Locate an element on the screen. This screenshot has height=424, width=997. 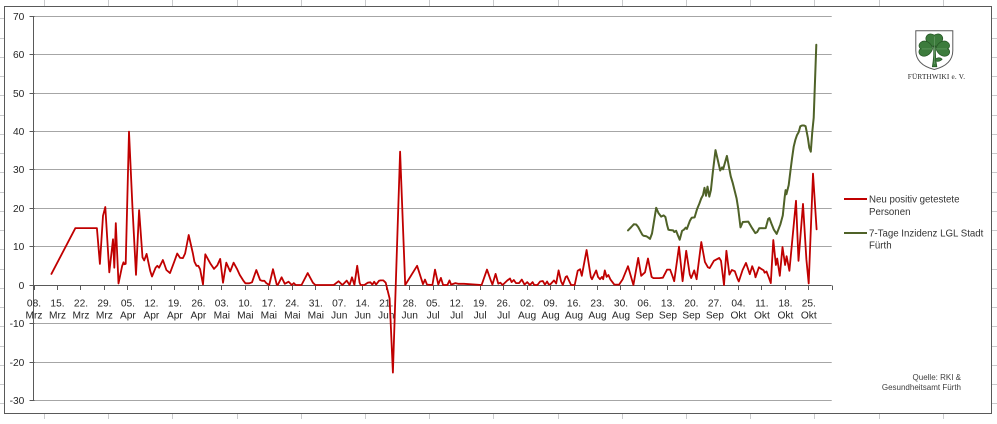
svg-text: 30 is located at coordinates (19, 170).